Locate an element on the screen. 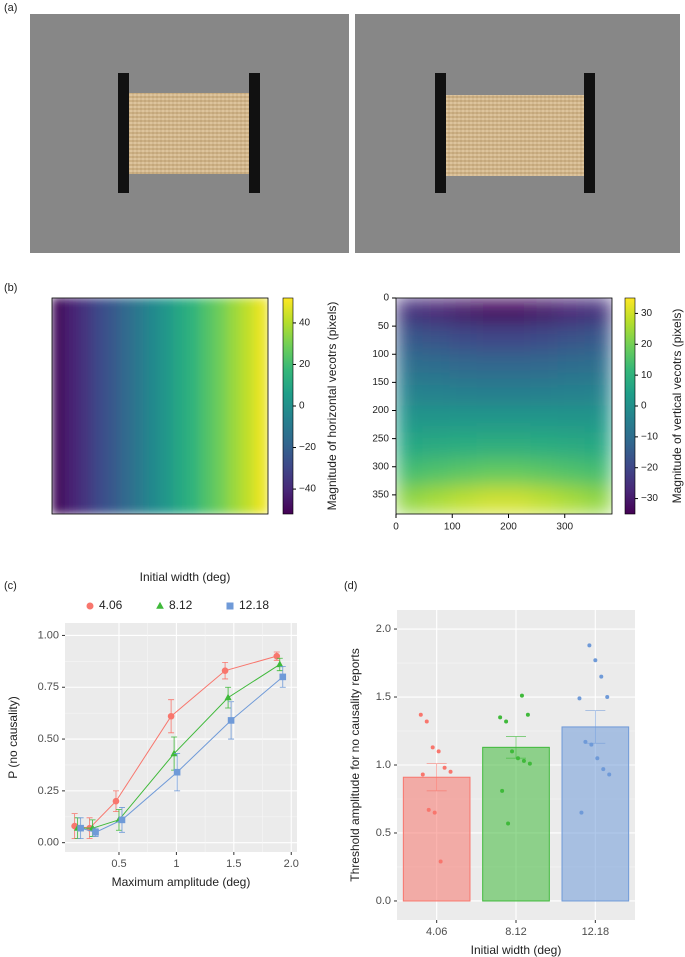 This screenshot has width=685, height=957. heatmap-cells is located at coordinates (160, 406).